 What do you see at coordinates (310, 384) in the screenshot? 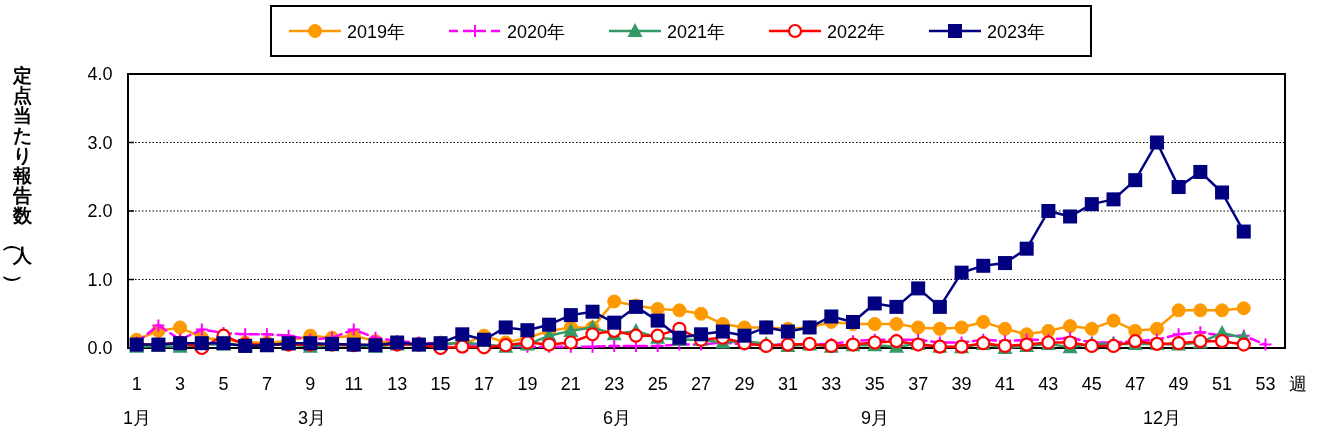
I see `x-tick-label: 9` at bounding box center [310, 384].